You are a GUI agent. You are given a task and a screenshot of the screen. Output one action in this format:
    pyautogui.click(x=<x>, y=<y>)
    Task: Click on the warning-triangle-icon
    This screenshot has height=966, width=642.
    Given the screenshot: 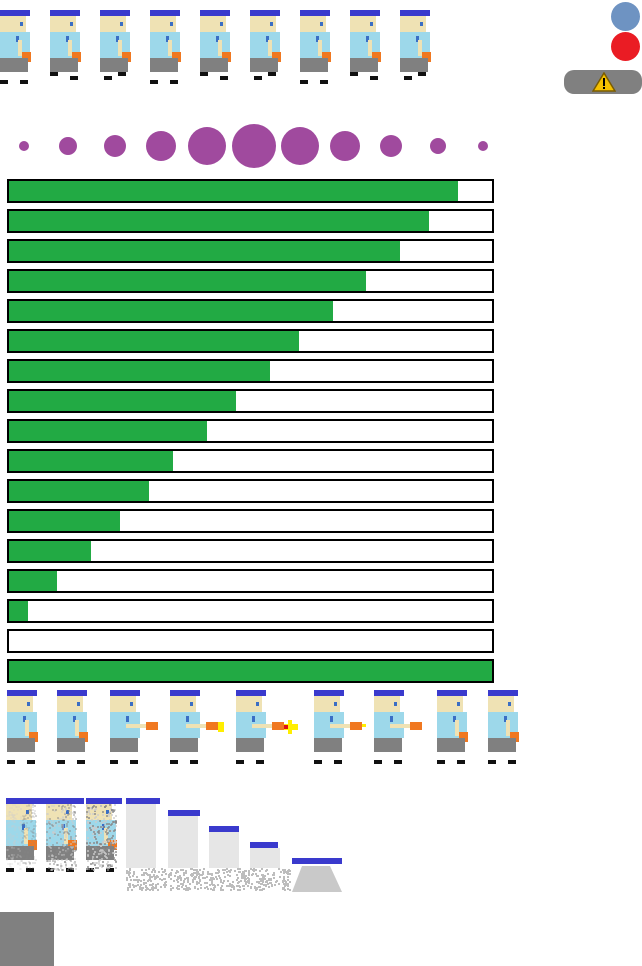 What is the action you would take?
    pyautogui.click(x=604, y=82)
    